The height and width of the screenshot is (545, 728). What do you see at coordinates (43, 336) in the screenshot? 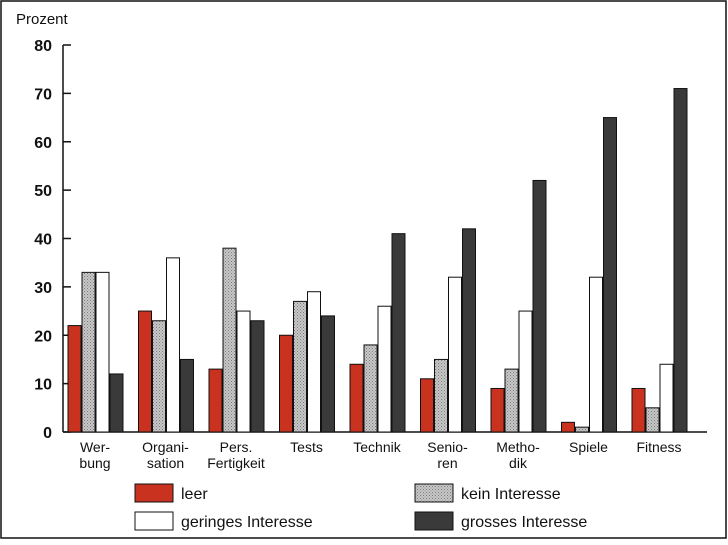
I see `y-tick-label: 20` at bounding box center [43, 336].